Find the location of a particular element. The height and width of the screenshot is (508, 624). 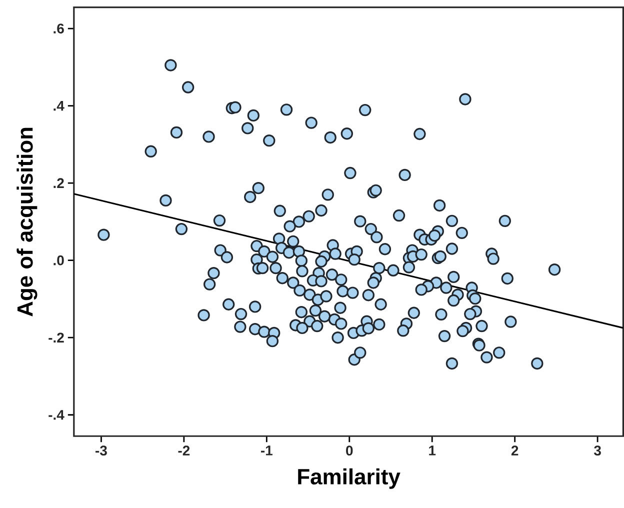

x-tick-label: -3 is located at coordinates (101, 450).